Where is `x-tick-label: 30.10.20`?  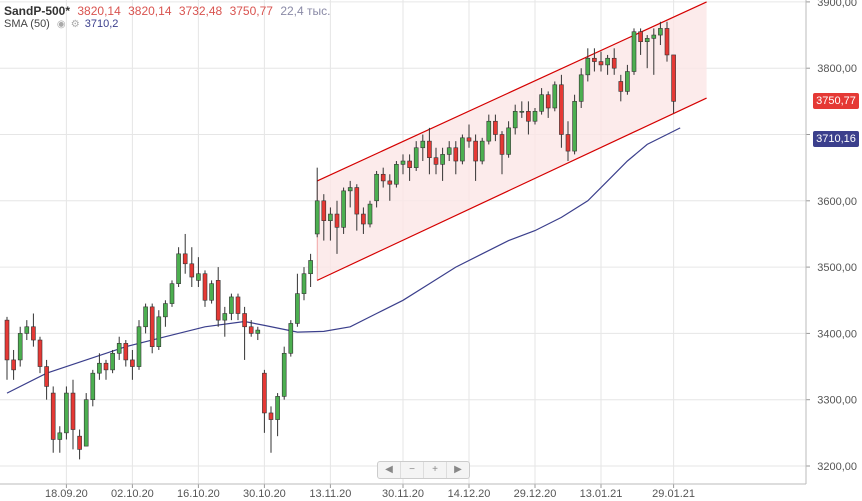
x-tick-label: 30.10.20 is located at coordinates (264, 494).